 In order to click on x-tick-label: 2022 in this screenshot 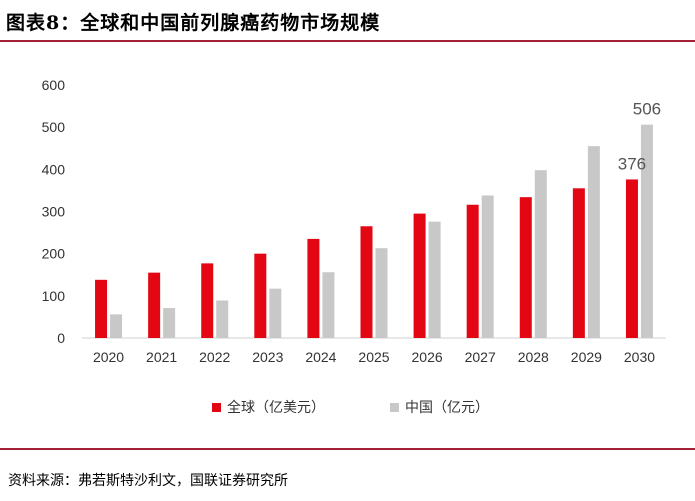, I will do `click(214, 357)`.